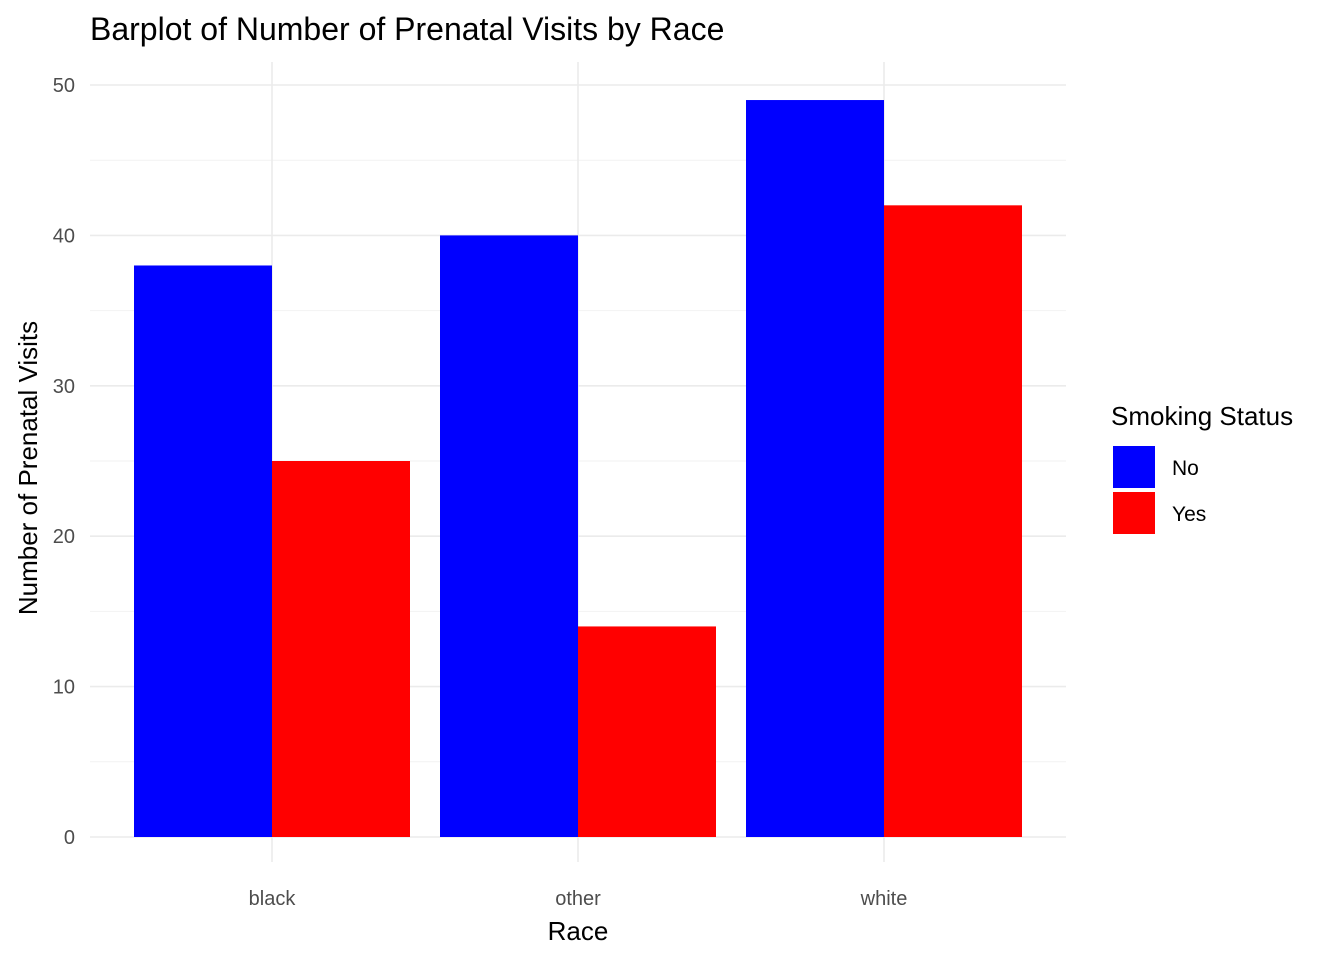 The image size is (1344, 965). Describe the element at coordinates (64, 86) in the screenshot. I see `y-tick-label: 50` at that location.